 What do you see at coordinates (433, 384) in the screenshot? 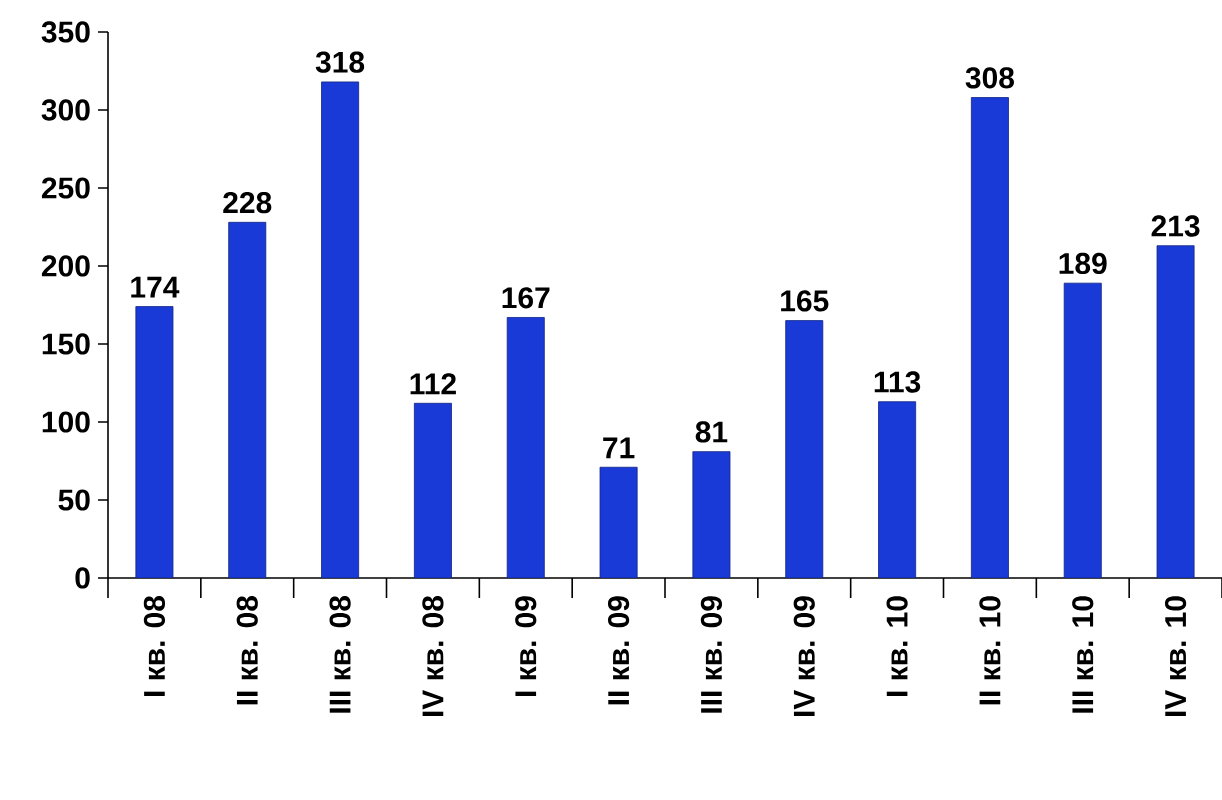
I see `data-label: 112` at bounding box center [433, 384].